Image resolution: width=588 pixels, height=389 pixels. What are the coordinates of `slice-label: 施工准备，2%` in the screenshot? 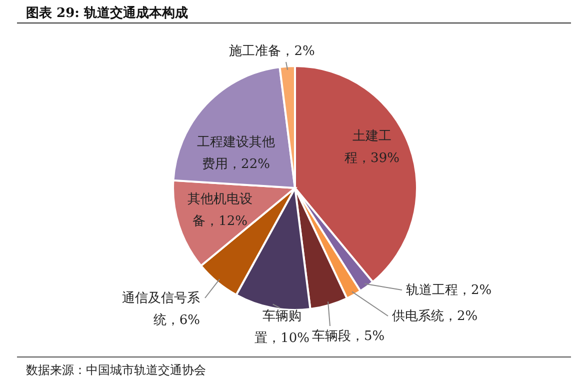 It's located at (272, 51).